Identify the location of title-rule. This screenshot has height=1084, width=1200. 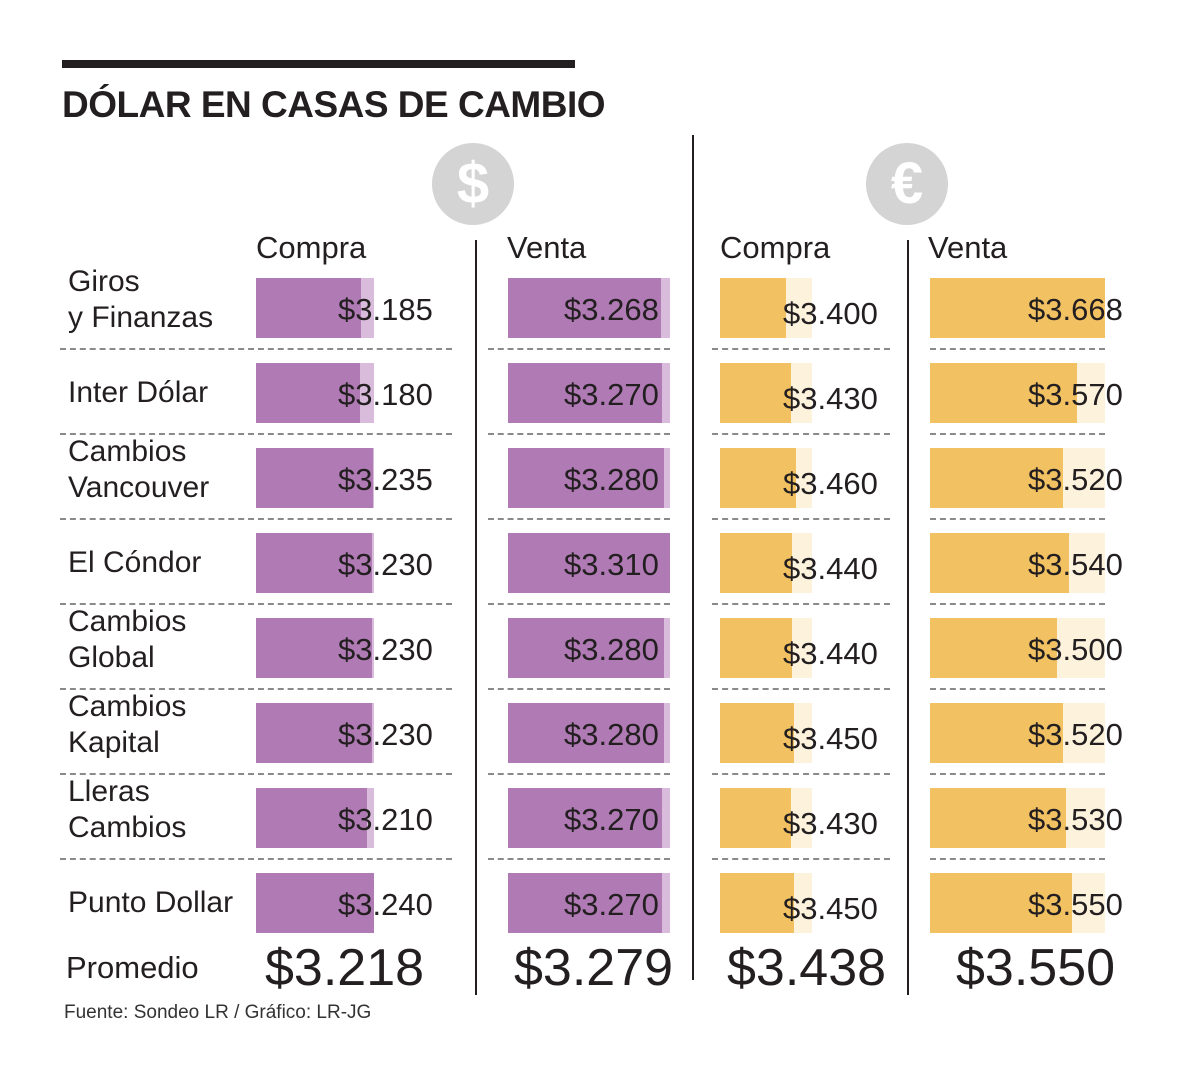
(318, 64).